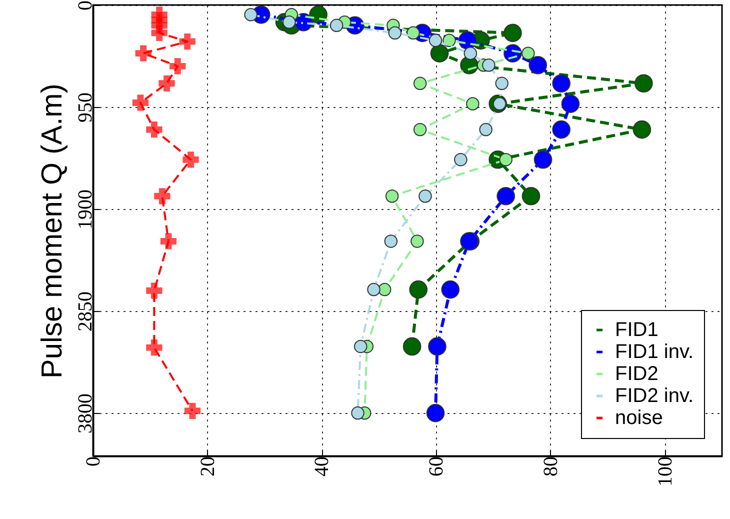 The image size is (730, 519). What do you see at coordinates (85, 5) in the screenshot?
I see `y-tick-label: 0` at bounding box center [85, 5].